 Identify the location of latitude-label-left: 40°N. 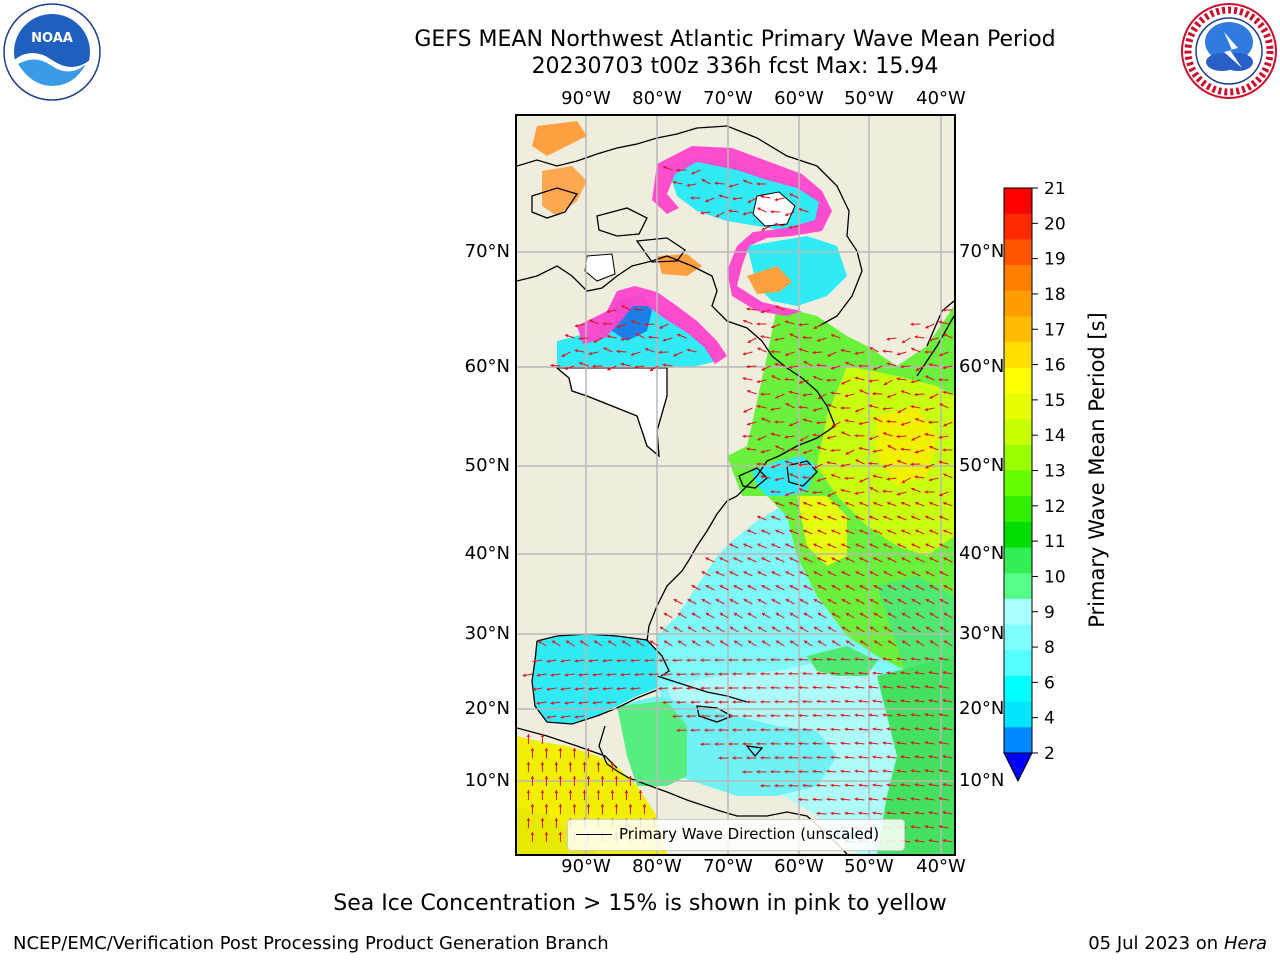
(487, 553).